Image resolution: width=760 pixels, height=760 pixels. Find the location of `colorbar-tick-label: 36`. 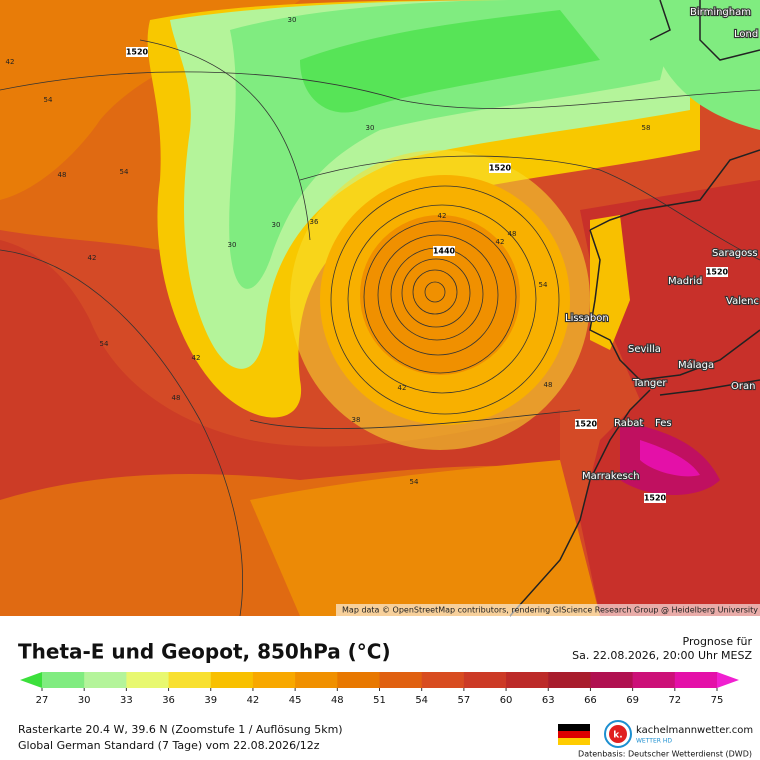

colorbar-tick-label: 36 is located at coordinates (168, 700).